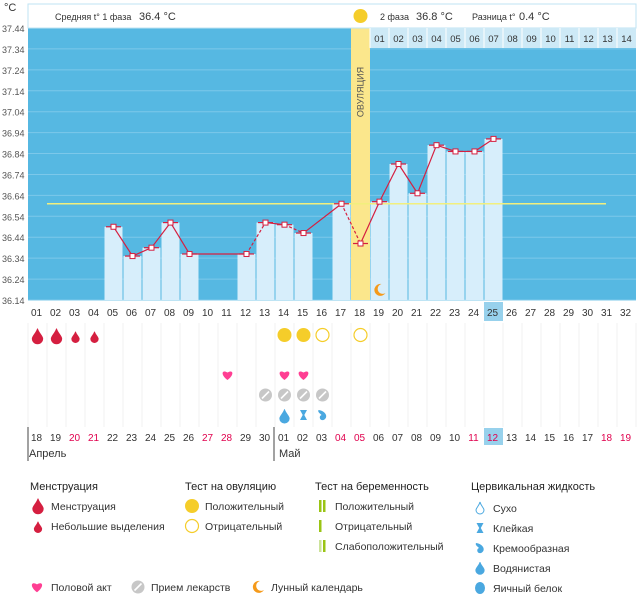  Describe the element at coordinates (13, 217) in the screenshot. I see `y-tick-label: 36.54` at that location.